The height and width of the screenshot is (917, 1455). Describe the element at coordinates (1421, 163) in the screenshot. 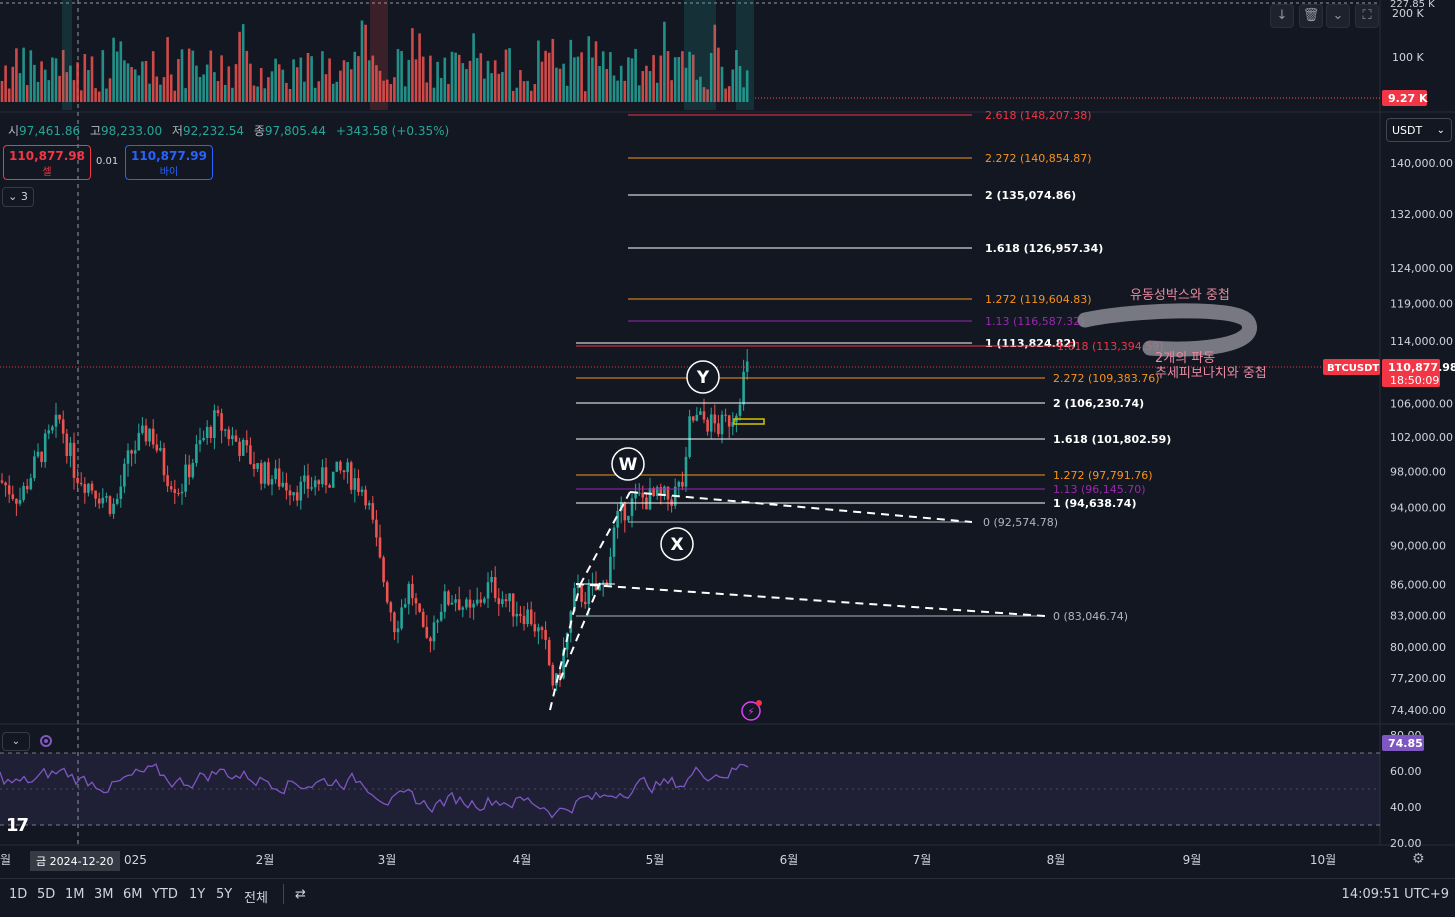

I see `price-axis-label: 140,000.00` at that location.